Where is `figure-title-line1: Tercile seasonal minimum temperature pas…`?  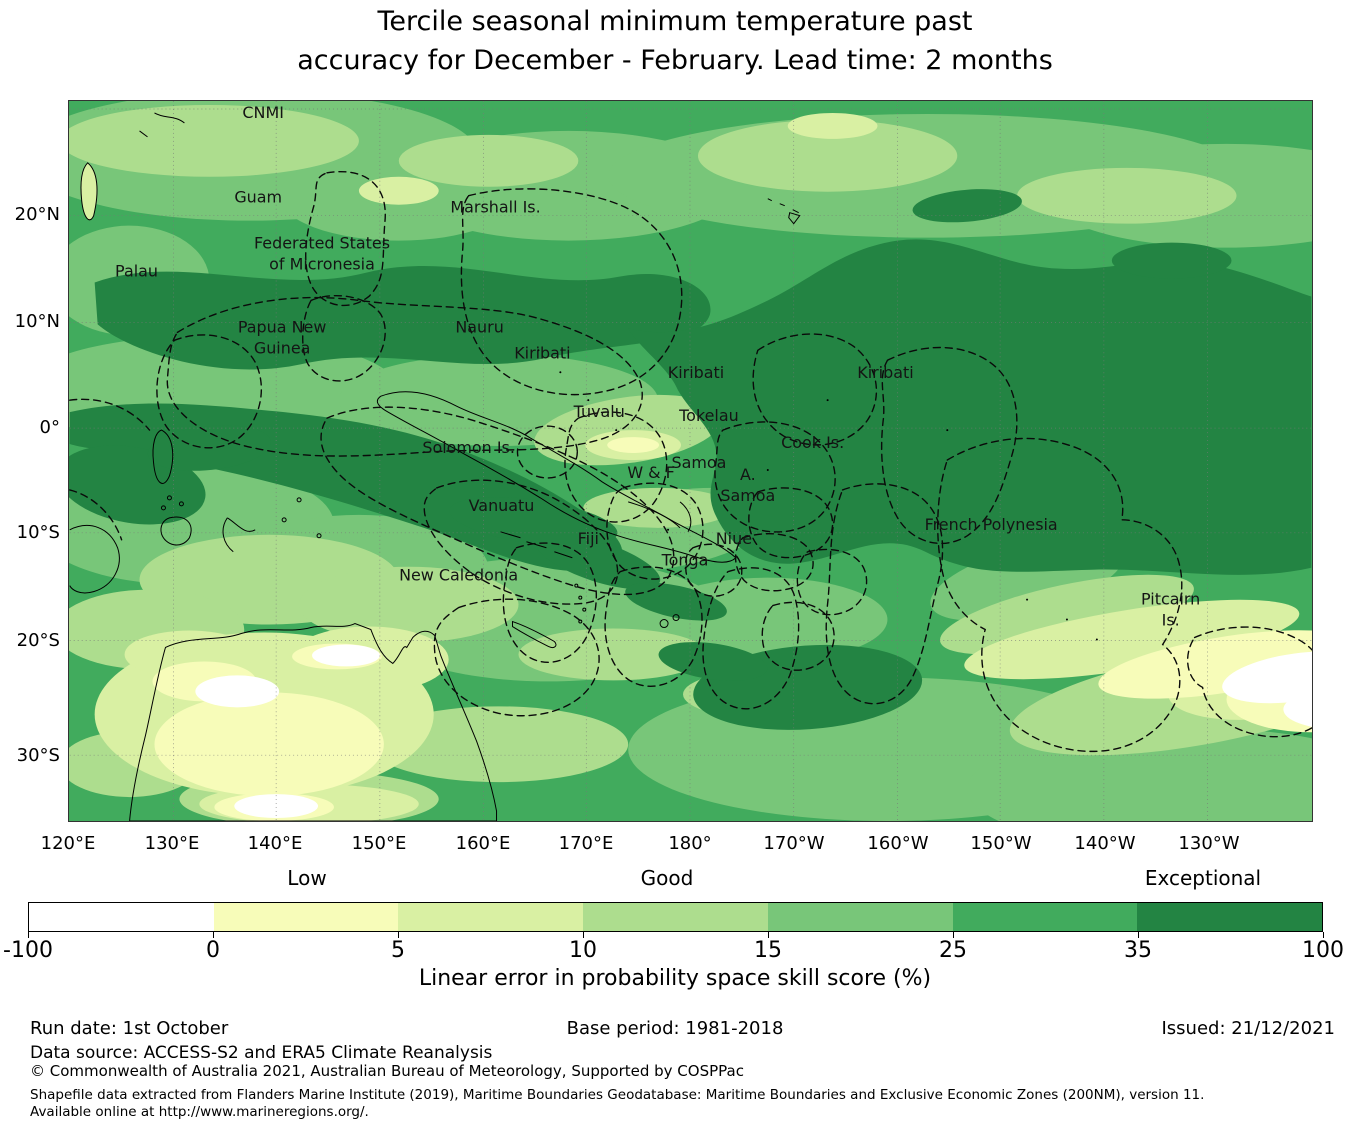
figure-title-line1: Tercile seasonal minimum temperature pas… is located at coordinates (675, 21).